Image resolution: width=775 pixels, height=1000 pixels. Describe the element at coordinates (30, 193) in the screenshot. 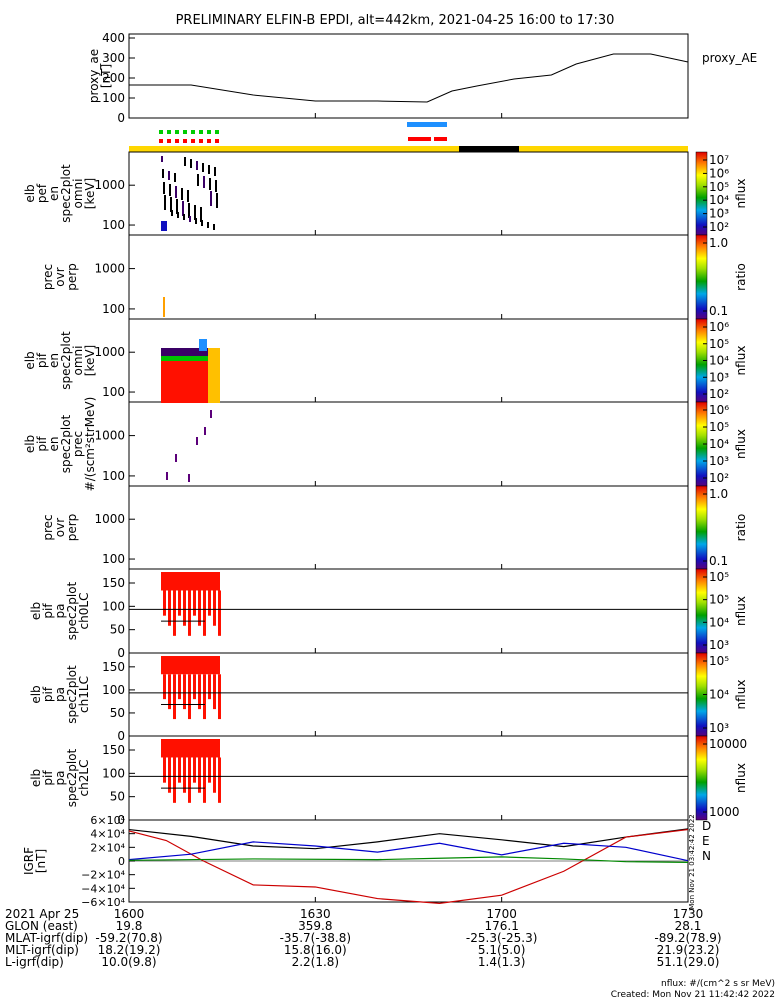

I see `panel-ylabel-p1-line: elb` at that location.